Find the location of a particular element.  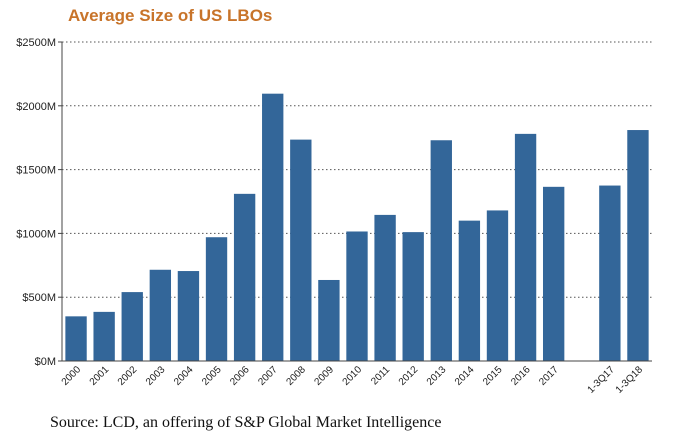

x-tick-label: 2005 is located at coordinates (212, 376).